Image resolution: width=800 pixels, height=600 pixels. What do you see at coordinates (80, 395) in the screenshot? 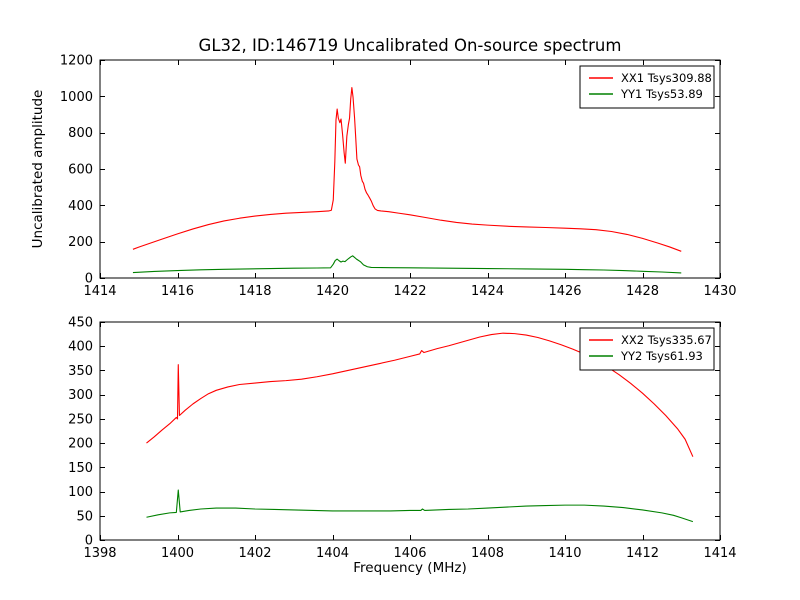
I see `y-tick-label: 300` at bounding box center [80, 395].